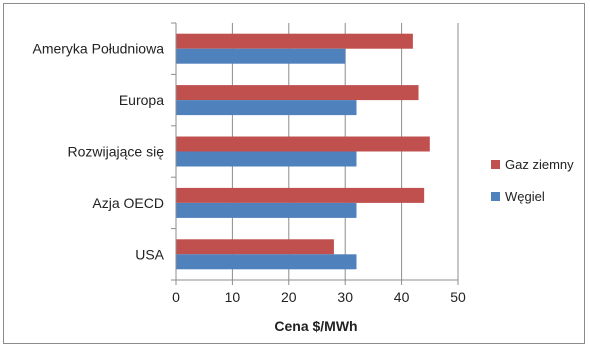  What do you see at coordinates (289, 297) in the screenshot?
I see `x-tick-label: 20` at bounding box center [289, 297].